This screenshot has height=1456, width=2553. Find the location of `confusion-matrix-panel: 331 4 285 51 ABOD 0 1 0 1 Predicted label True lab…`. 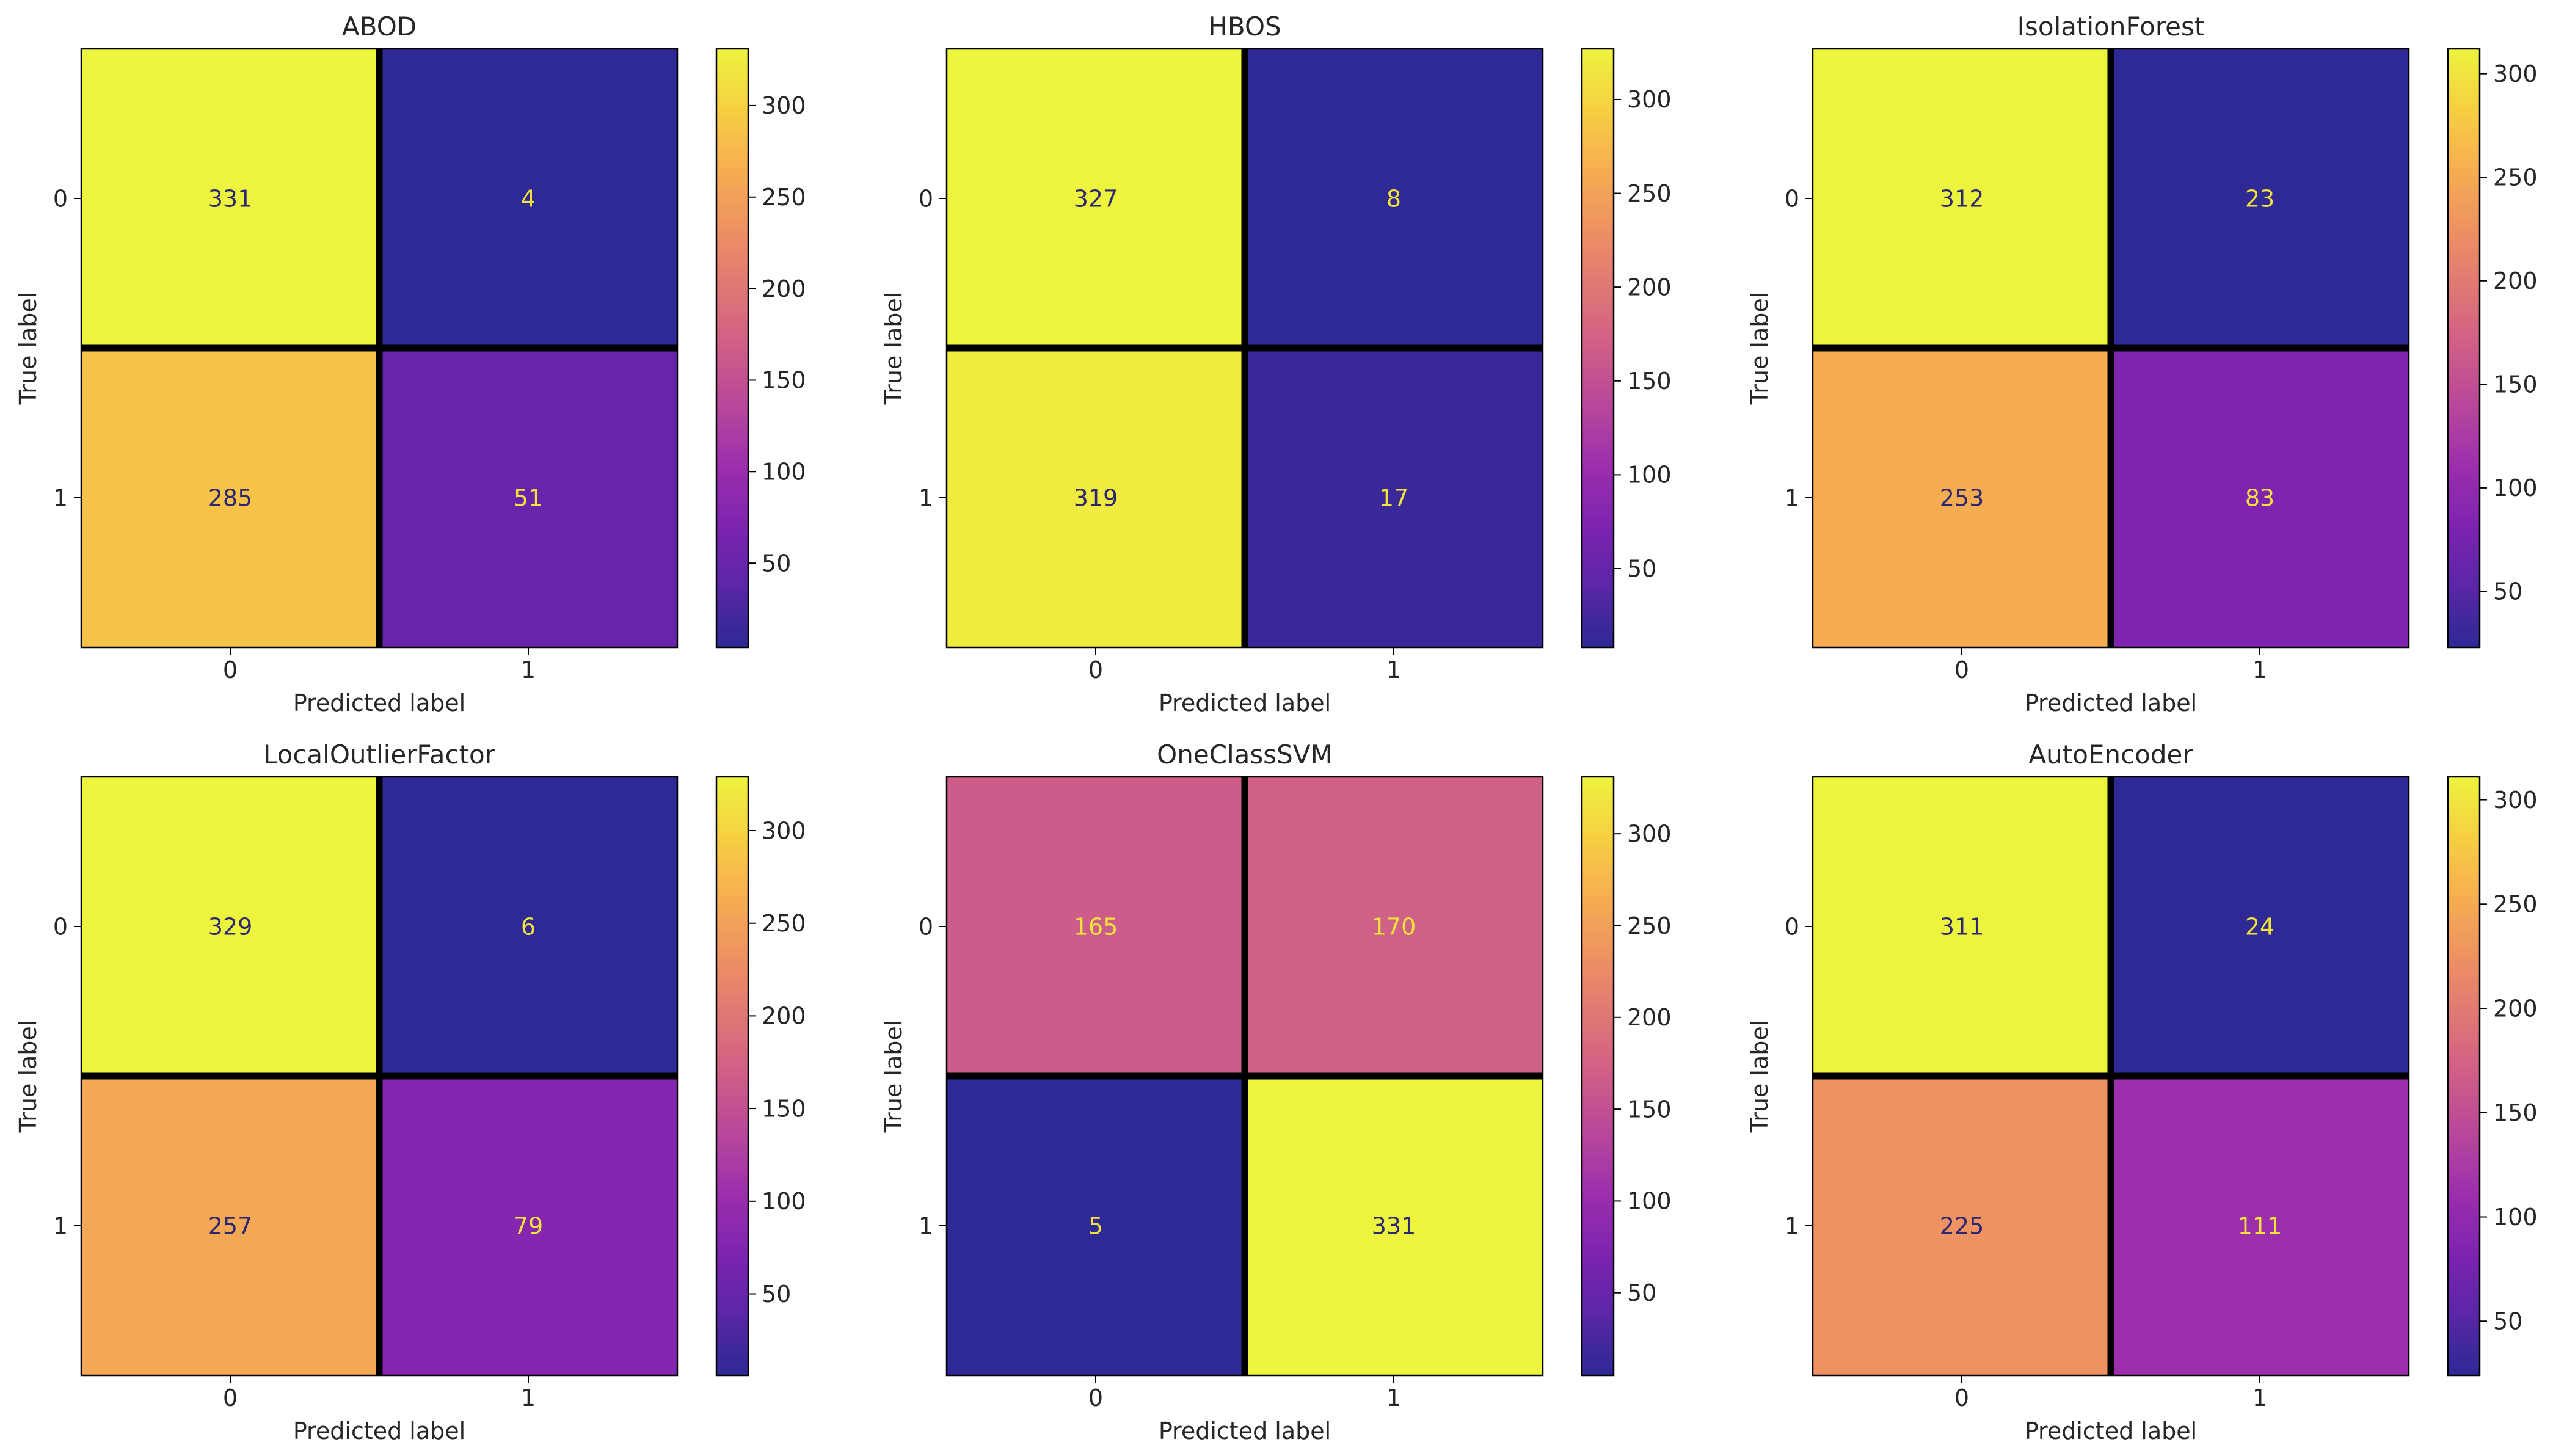

confusion-matrix-panel: 331 4 285 51 ABOD 0 1 0 1 Predicted label True lab… is located at coordinates (410, 364).